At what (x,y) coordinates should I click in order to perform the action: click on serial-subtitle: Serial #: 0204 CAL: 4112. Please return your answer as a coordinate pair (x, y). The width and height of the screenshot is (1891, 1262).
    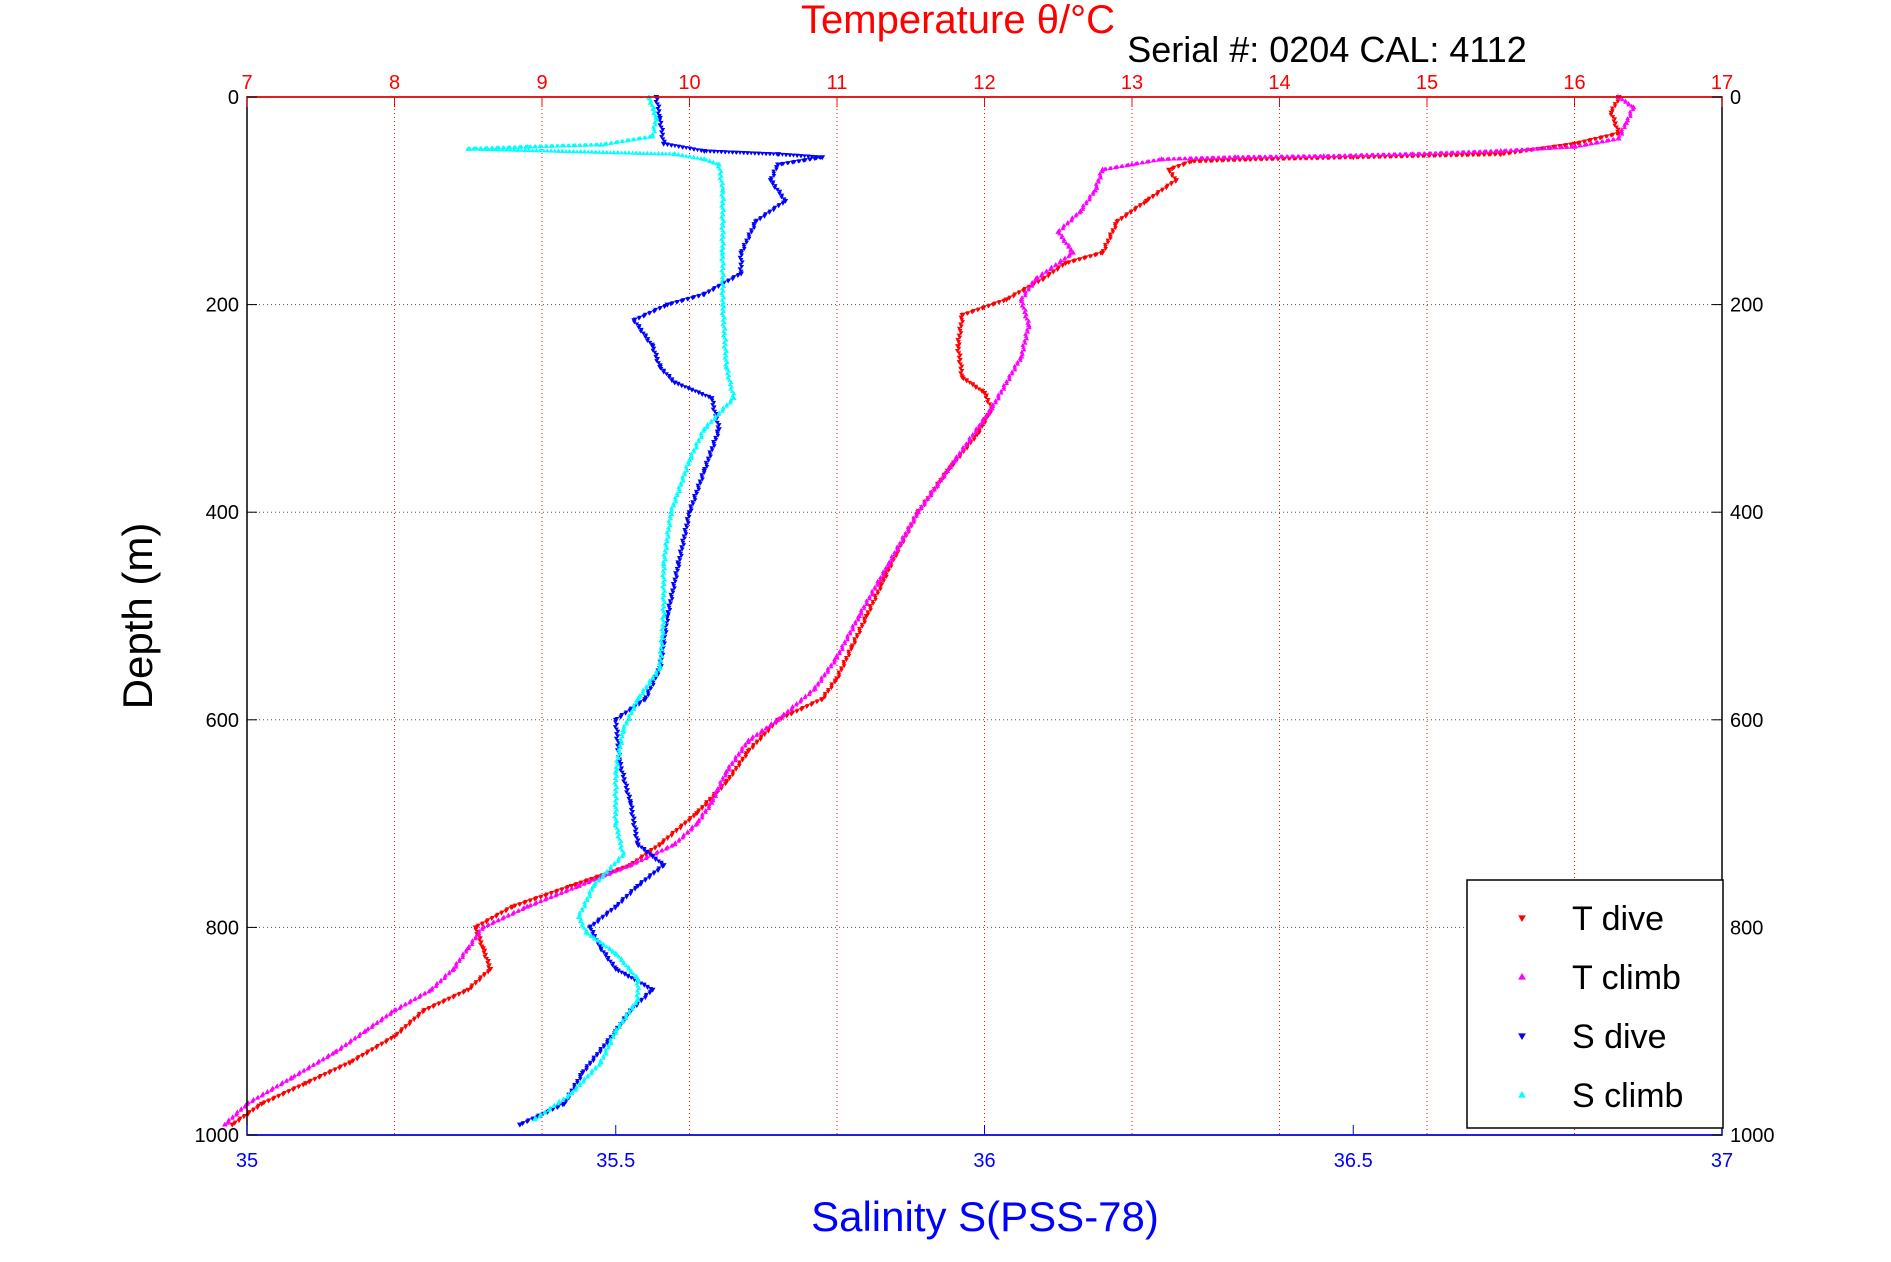
    Looking at the image, I should click on (1327, 49).